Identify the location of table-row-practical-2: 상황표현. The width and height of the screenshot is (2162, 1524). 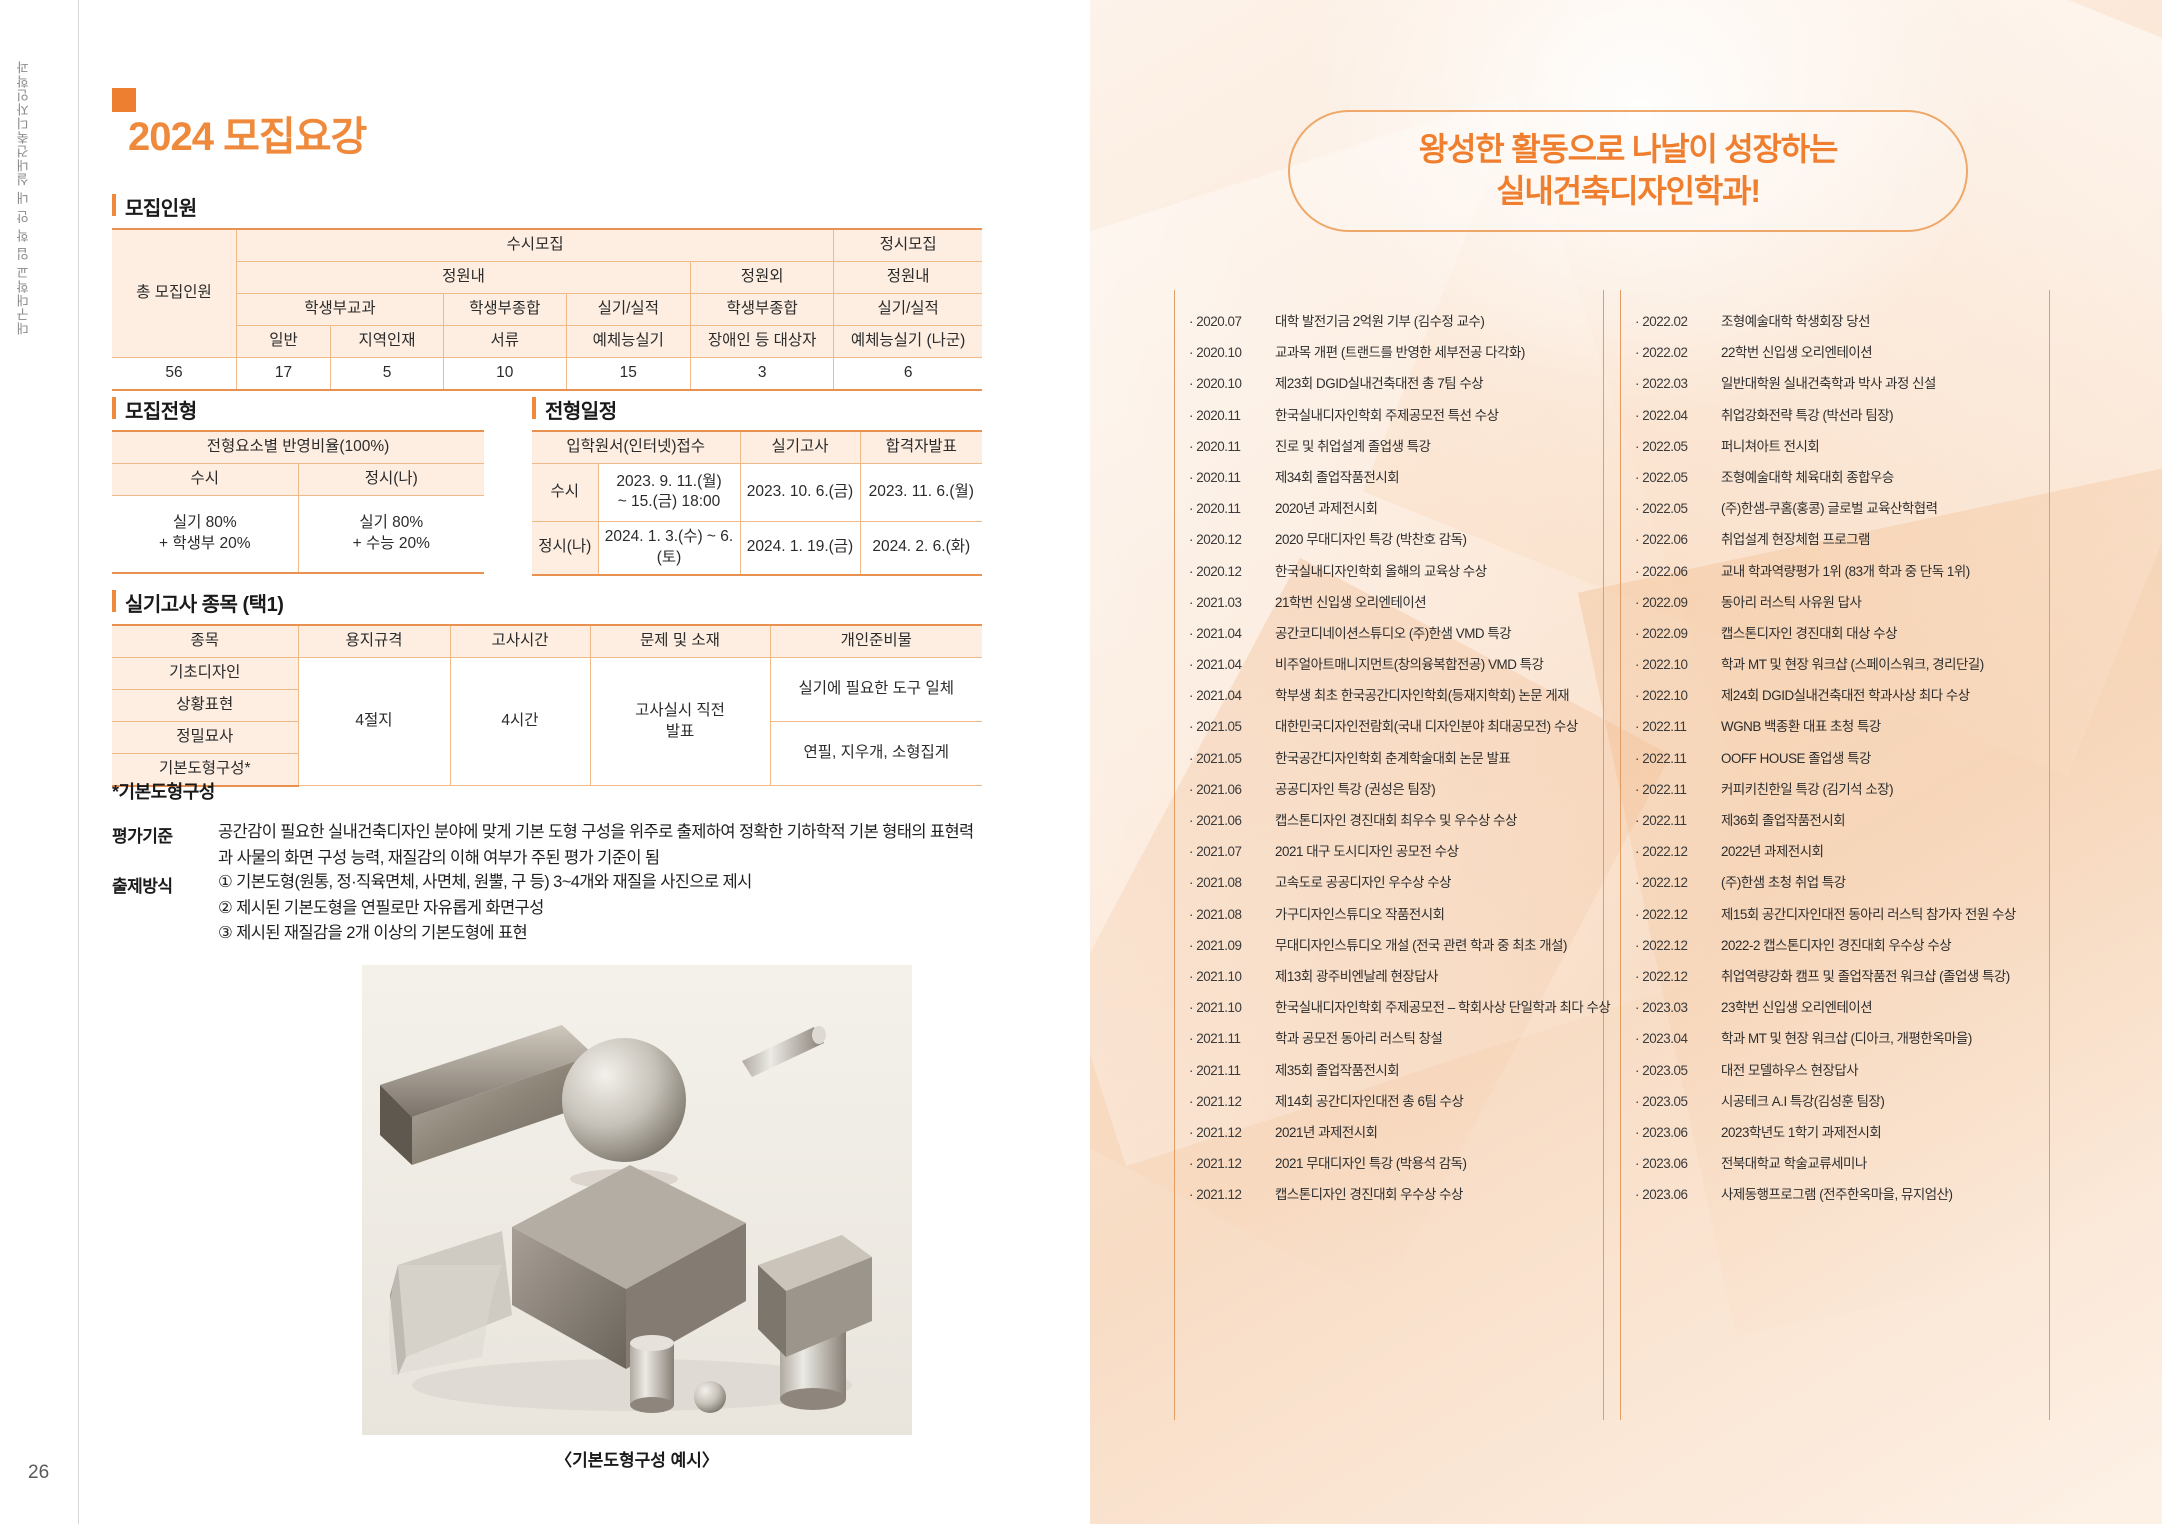
(547, 705).